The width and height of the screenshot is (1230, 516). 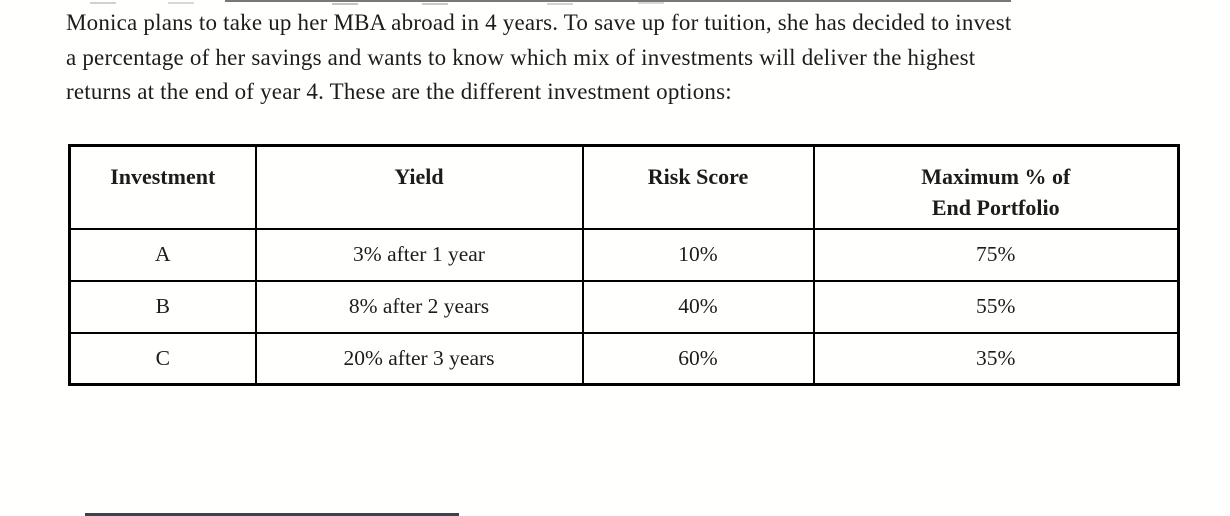 What do you see at coordinates (419, 358) in the screenshot?
I see `cell-yield-c: 20% after 3 years` at bounding box center [419, 358].